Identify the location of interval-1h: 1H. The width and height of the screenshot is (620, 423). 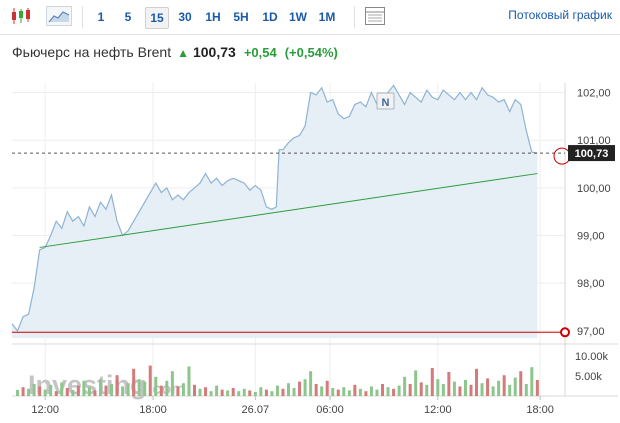
(213, 17).